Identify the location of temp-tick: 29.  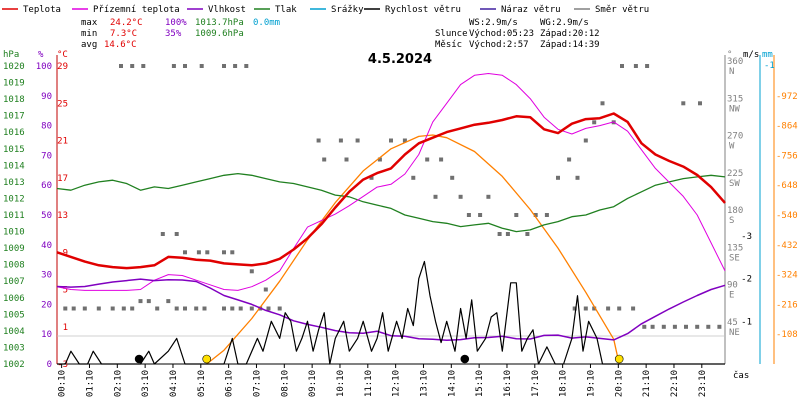
(62, 67).